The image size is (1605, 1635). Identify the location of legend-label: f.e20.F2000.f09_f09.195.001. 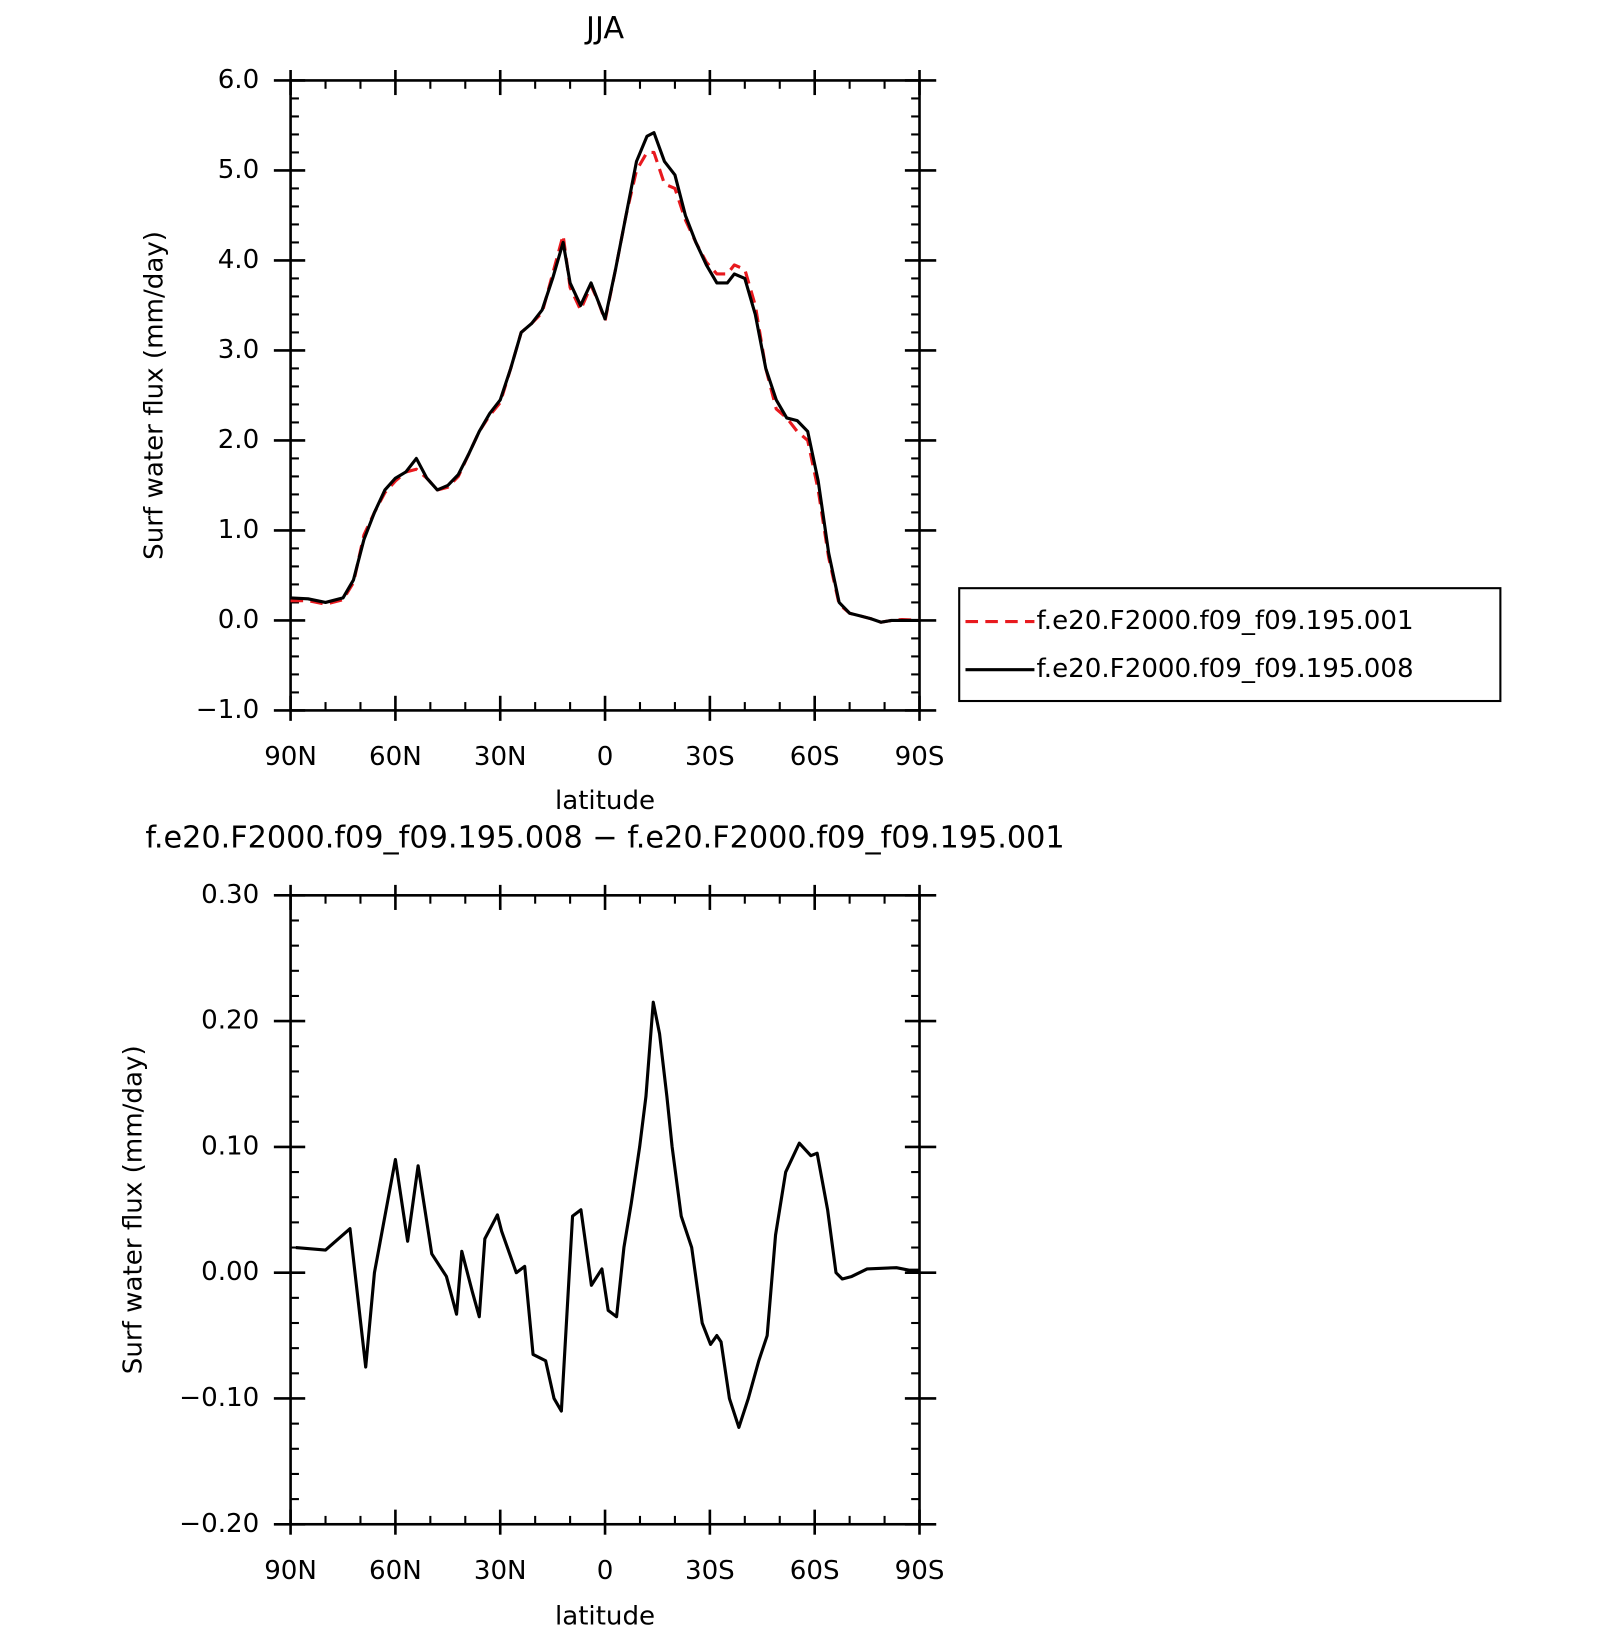
(1225, 621).